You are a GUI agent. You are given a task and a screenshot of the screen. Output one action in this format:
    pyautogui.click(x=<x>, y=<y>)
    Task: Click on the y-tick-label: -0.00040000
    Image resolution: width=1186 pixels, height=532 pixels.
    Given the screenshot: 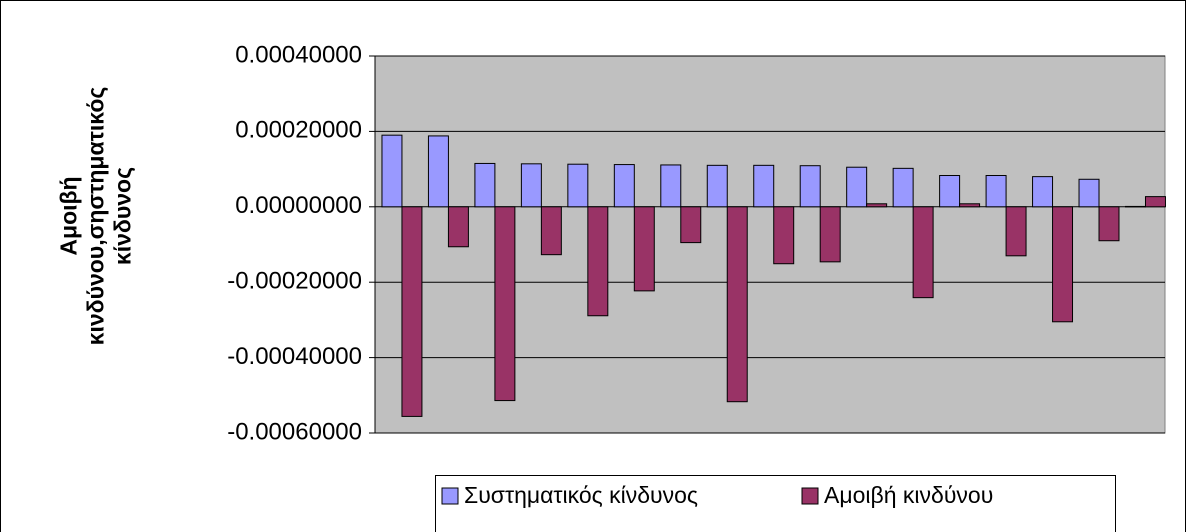 What is the action you would take?
    pyautogui.click(x=294, y=356)
    